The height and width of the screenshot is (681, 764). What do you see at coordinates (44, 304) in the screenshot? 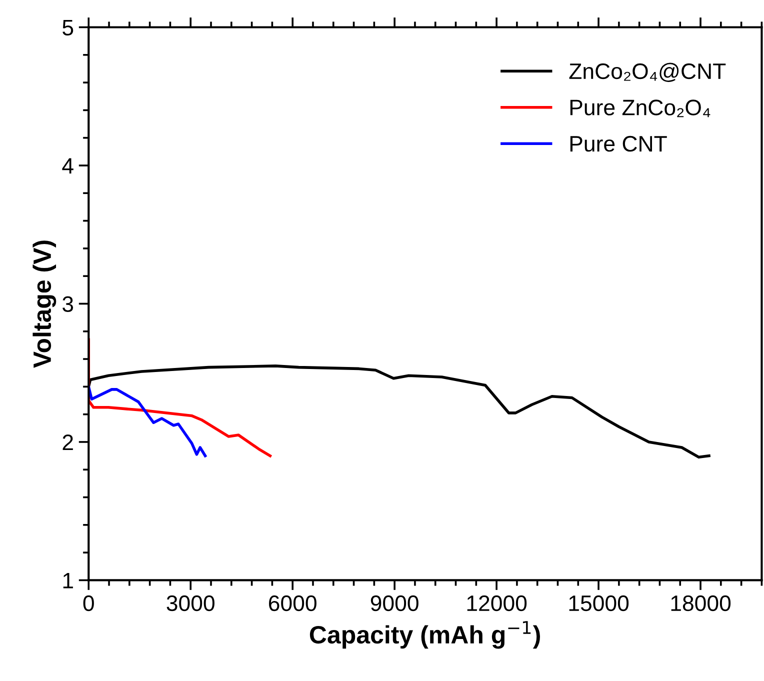
I see `y-axis-title: Voltage (V)` at bounding box center [44, 304].